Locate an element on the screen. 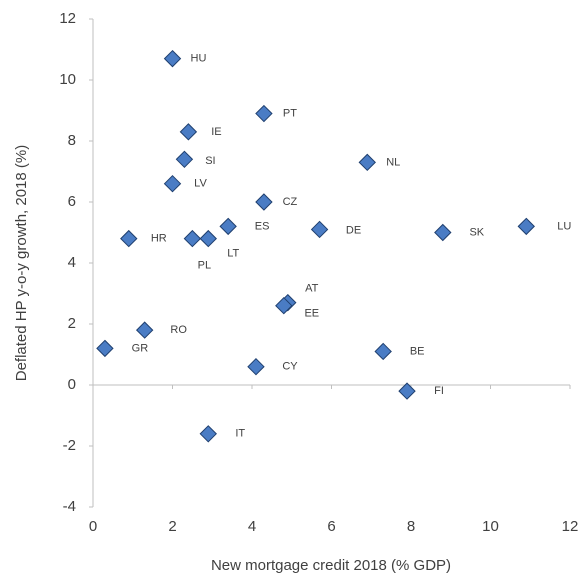  y-tick-label: 2 is located at coordinates (72, 323).